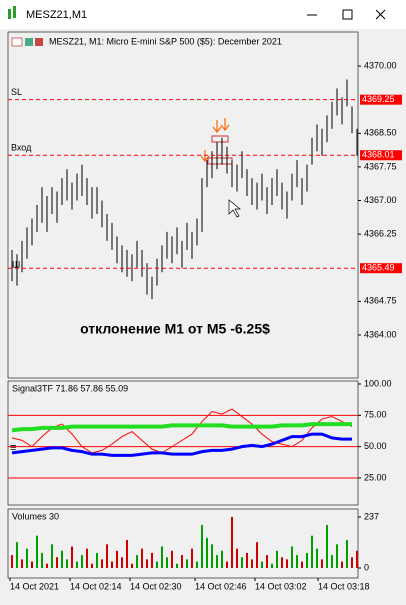 This screenshot has height=605, width=406. Describe the element at coordinates (378, 99) in the screenshot. I see `level-price: 4369.25` at that location.